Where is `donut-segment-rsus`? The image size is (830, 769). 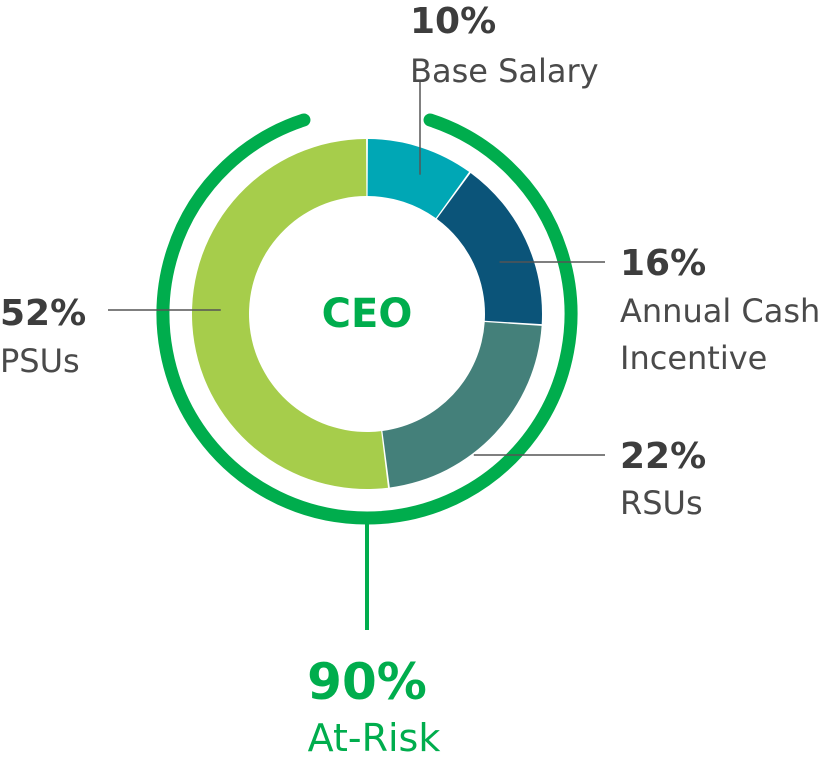 donut-segment-rsus is located at coordinates (462, 405).